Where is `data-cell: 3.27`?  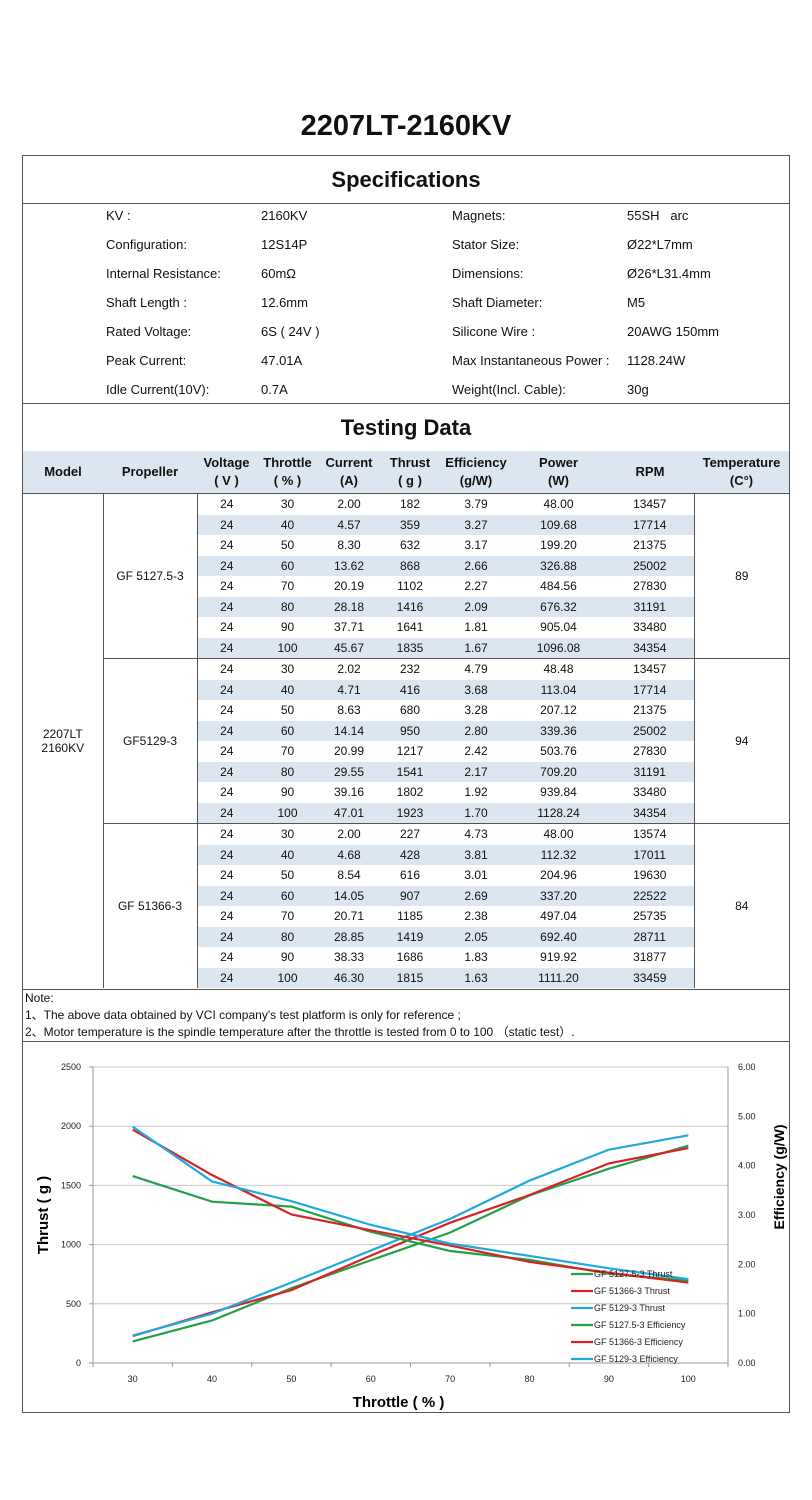
data-cell: 3.27 is located at coordinates (476, 524).